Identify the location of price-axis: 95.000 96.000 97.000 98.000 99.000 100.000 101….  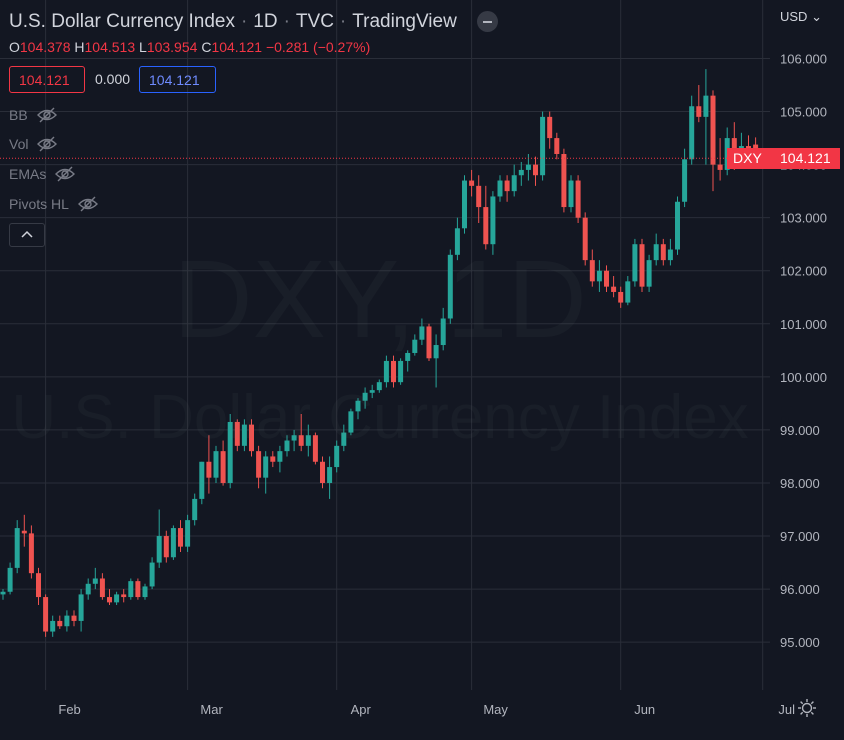
(803, 351).